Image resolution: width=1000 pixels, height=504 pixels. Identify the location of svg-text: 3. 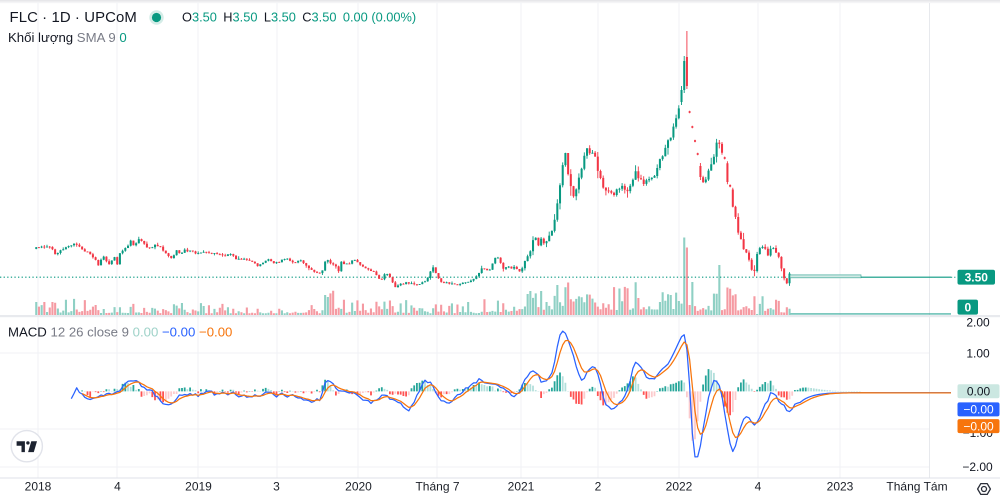
(276, 487).